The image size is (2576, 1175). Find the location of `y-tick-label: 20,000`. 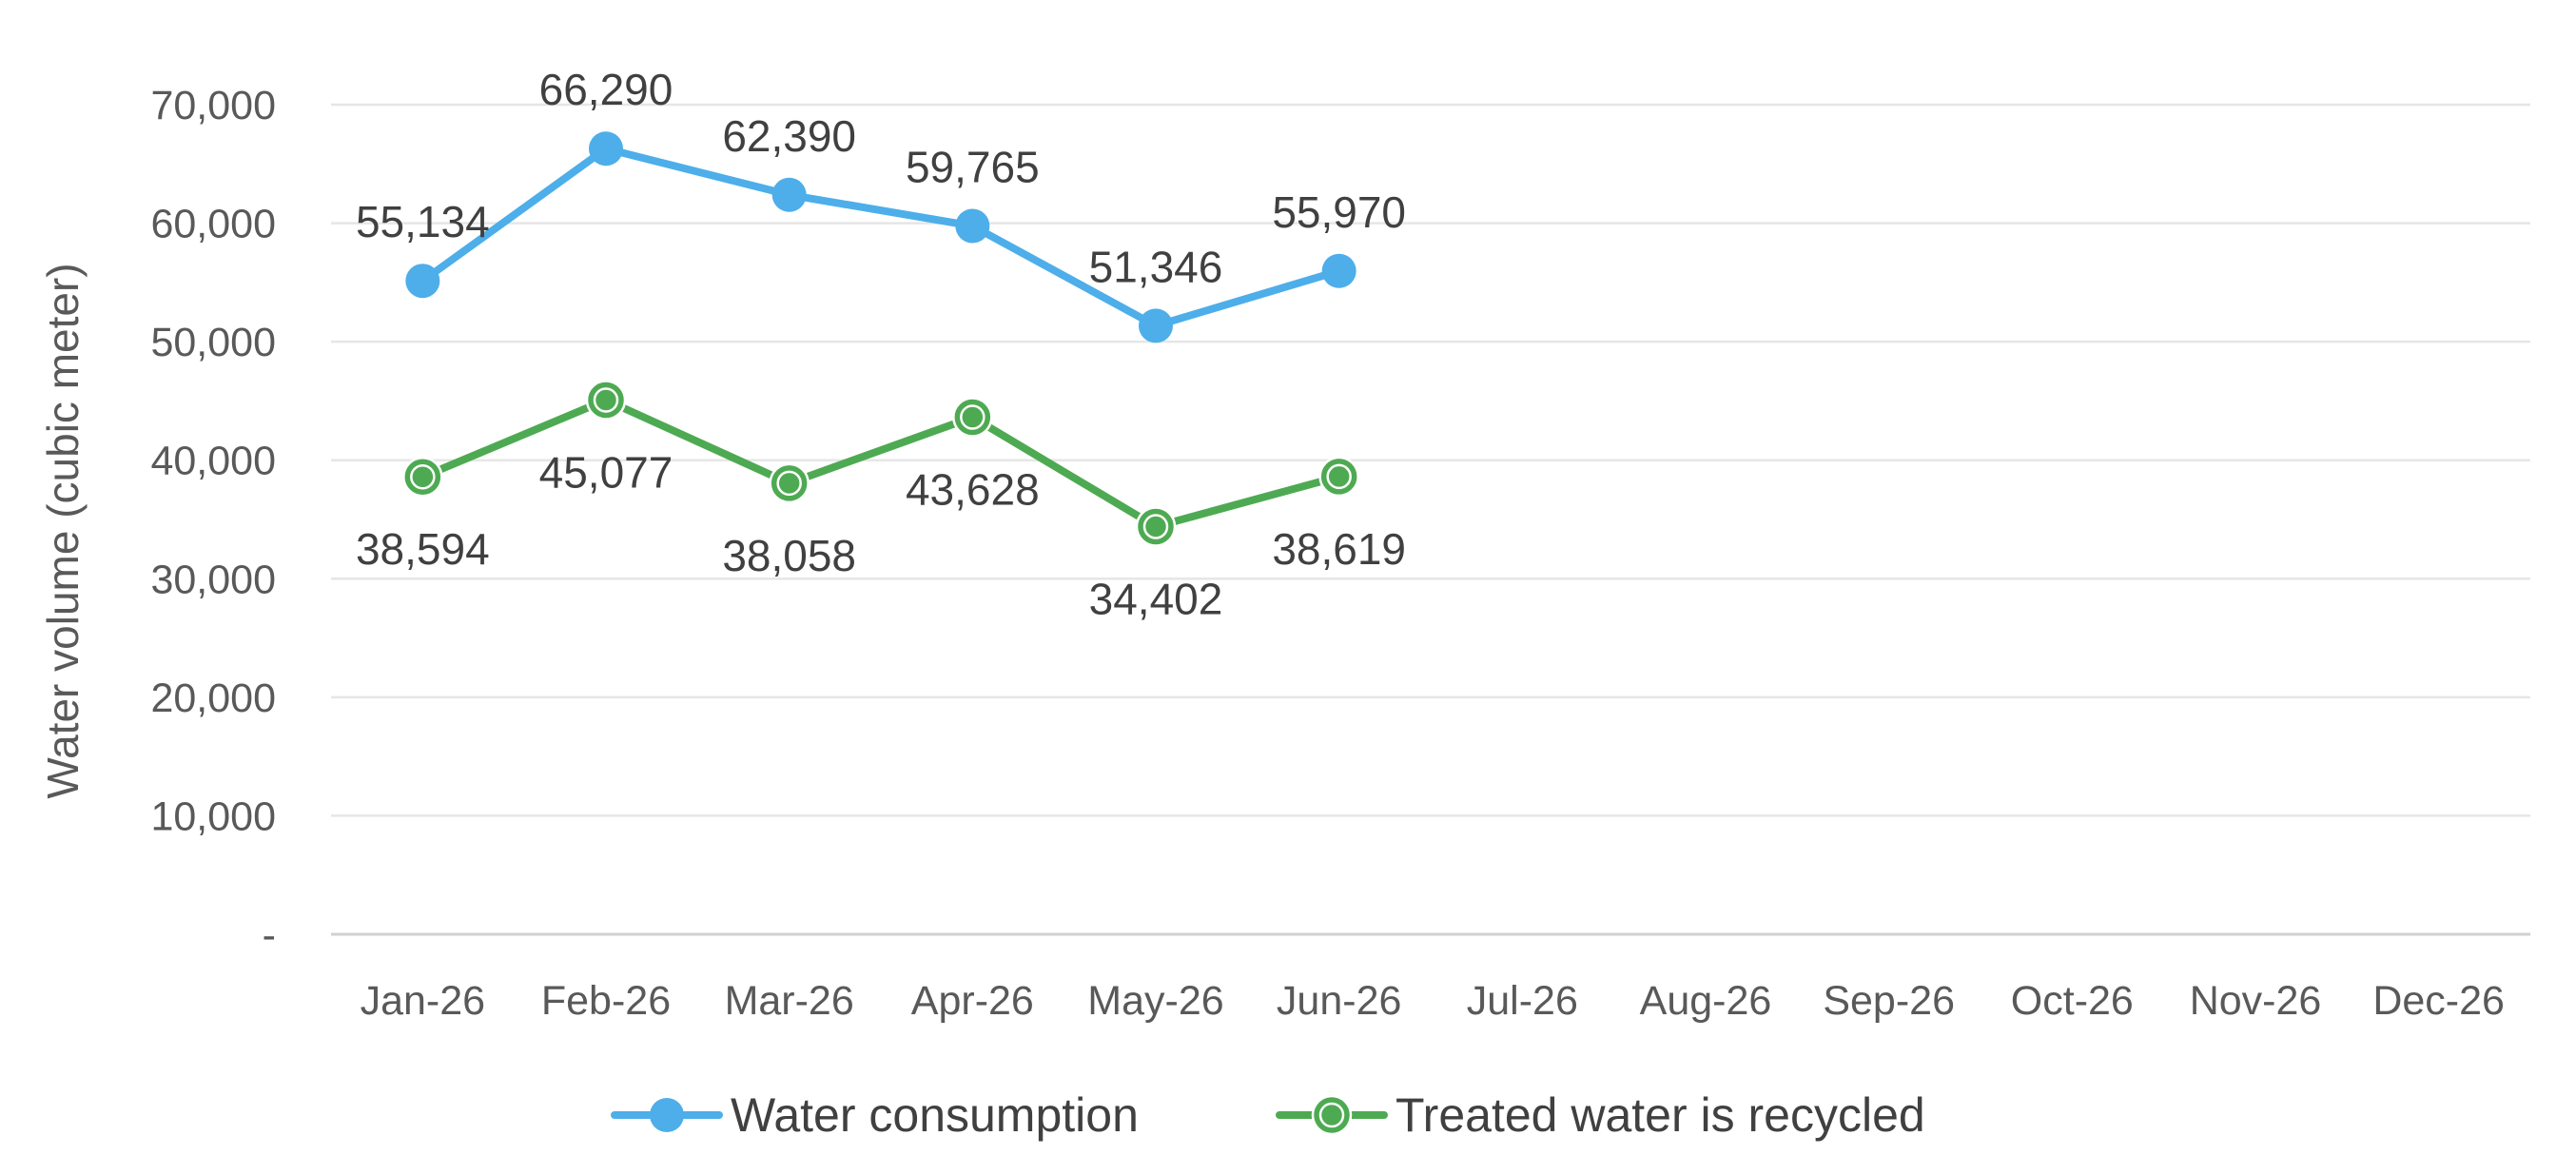

y-tick-label: 20,000 is located at coordinates (213, 698).